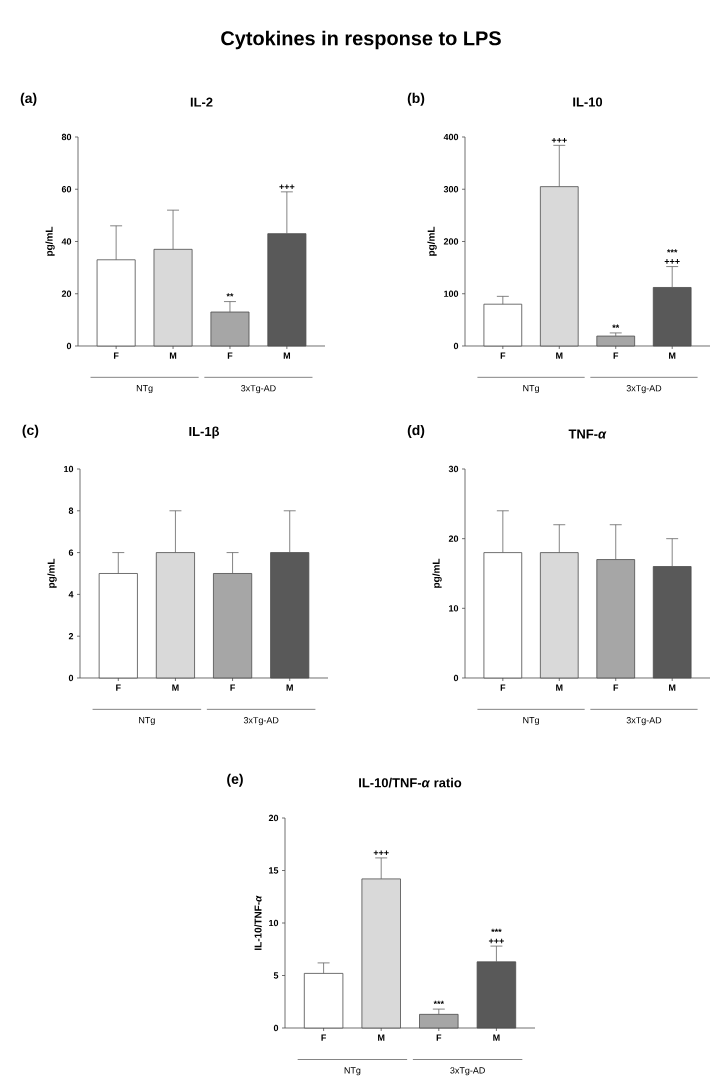 The image size is (722, 1083). What do you see at coordinates (28, 99) in the screenshot?
I see `text: (a)` at bounding box center [28, 99].